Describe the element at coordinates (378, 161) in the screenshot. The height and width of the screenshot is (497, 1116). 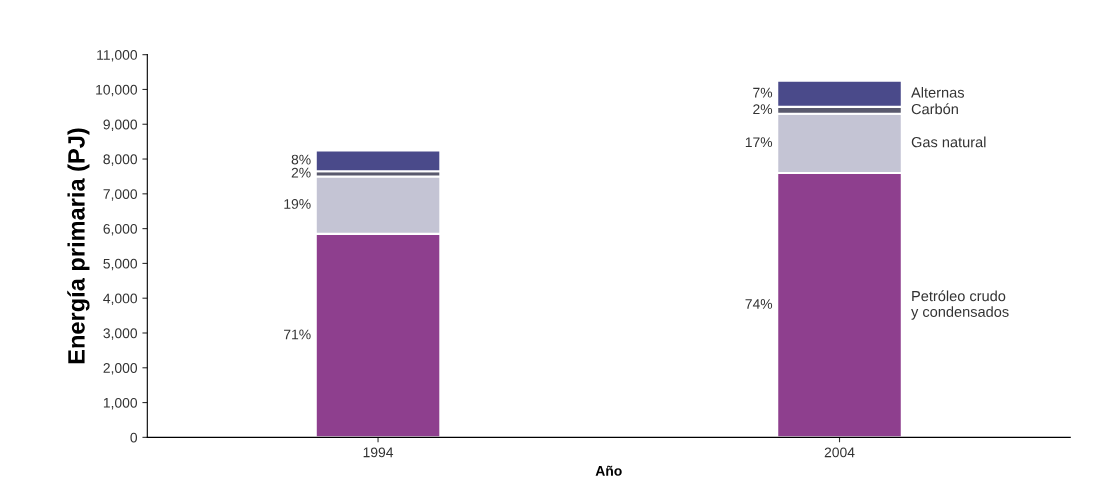
I see `bar` at that location.